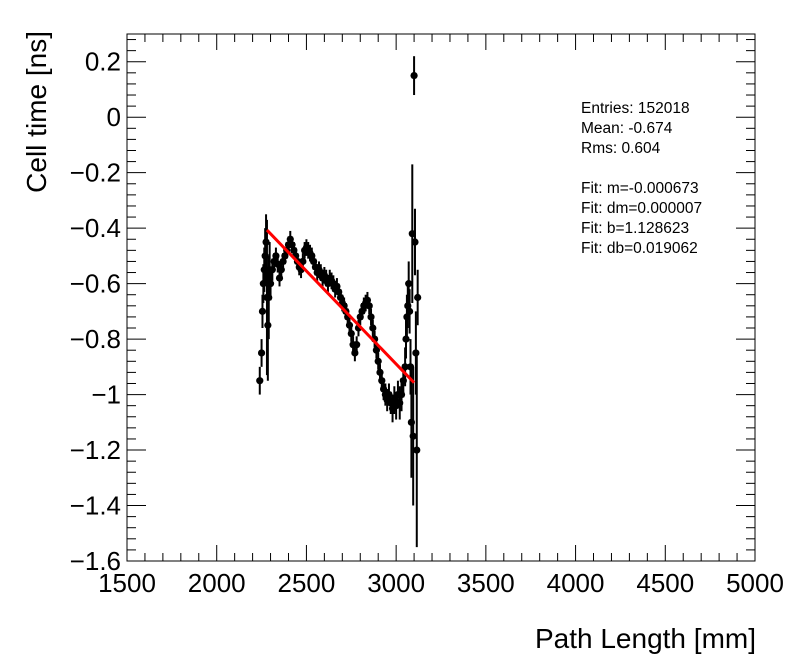 Image resolution: width=796 pixels, height=672 pixels. What do you see at coordinates (95, 339) in the screenshot?
I see `y-tick-label: −0.8` at bounding box center [95, 339].